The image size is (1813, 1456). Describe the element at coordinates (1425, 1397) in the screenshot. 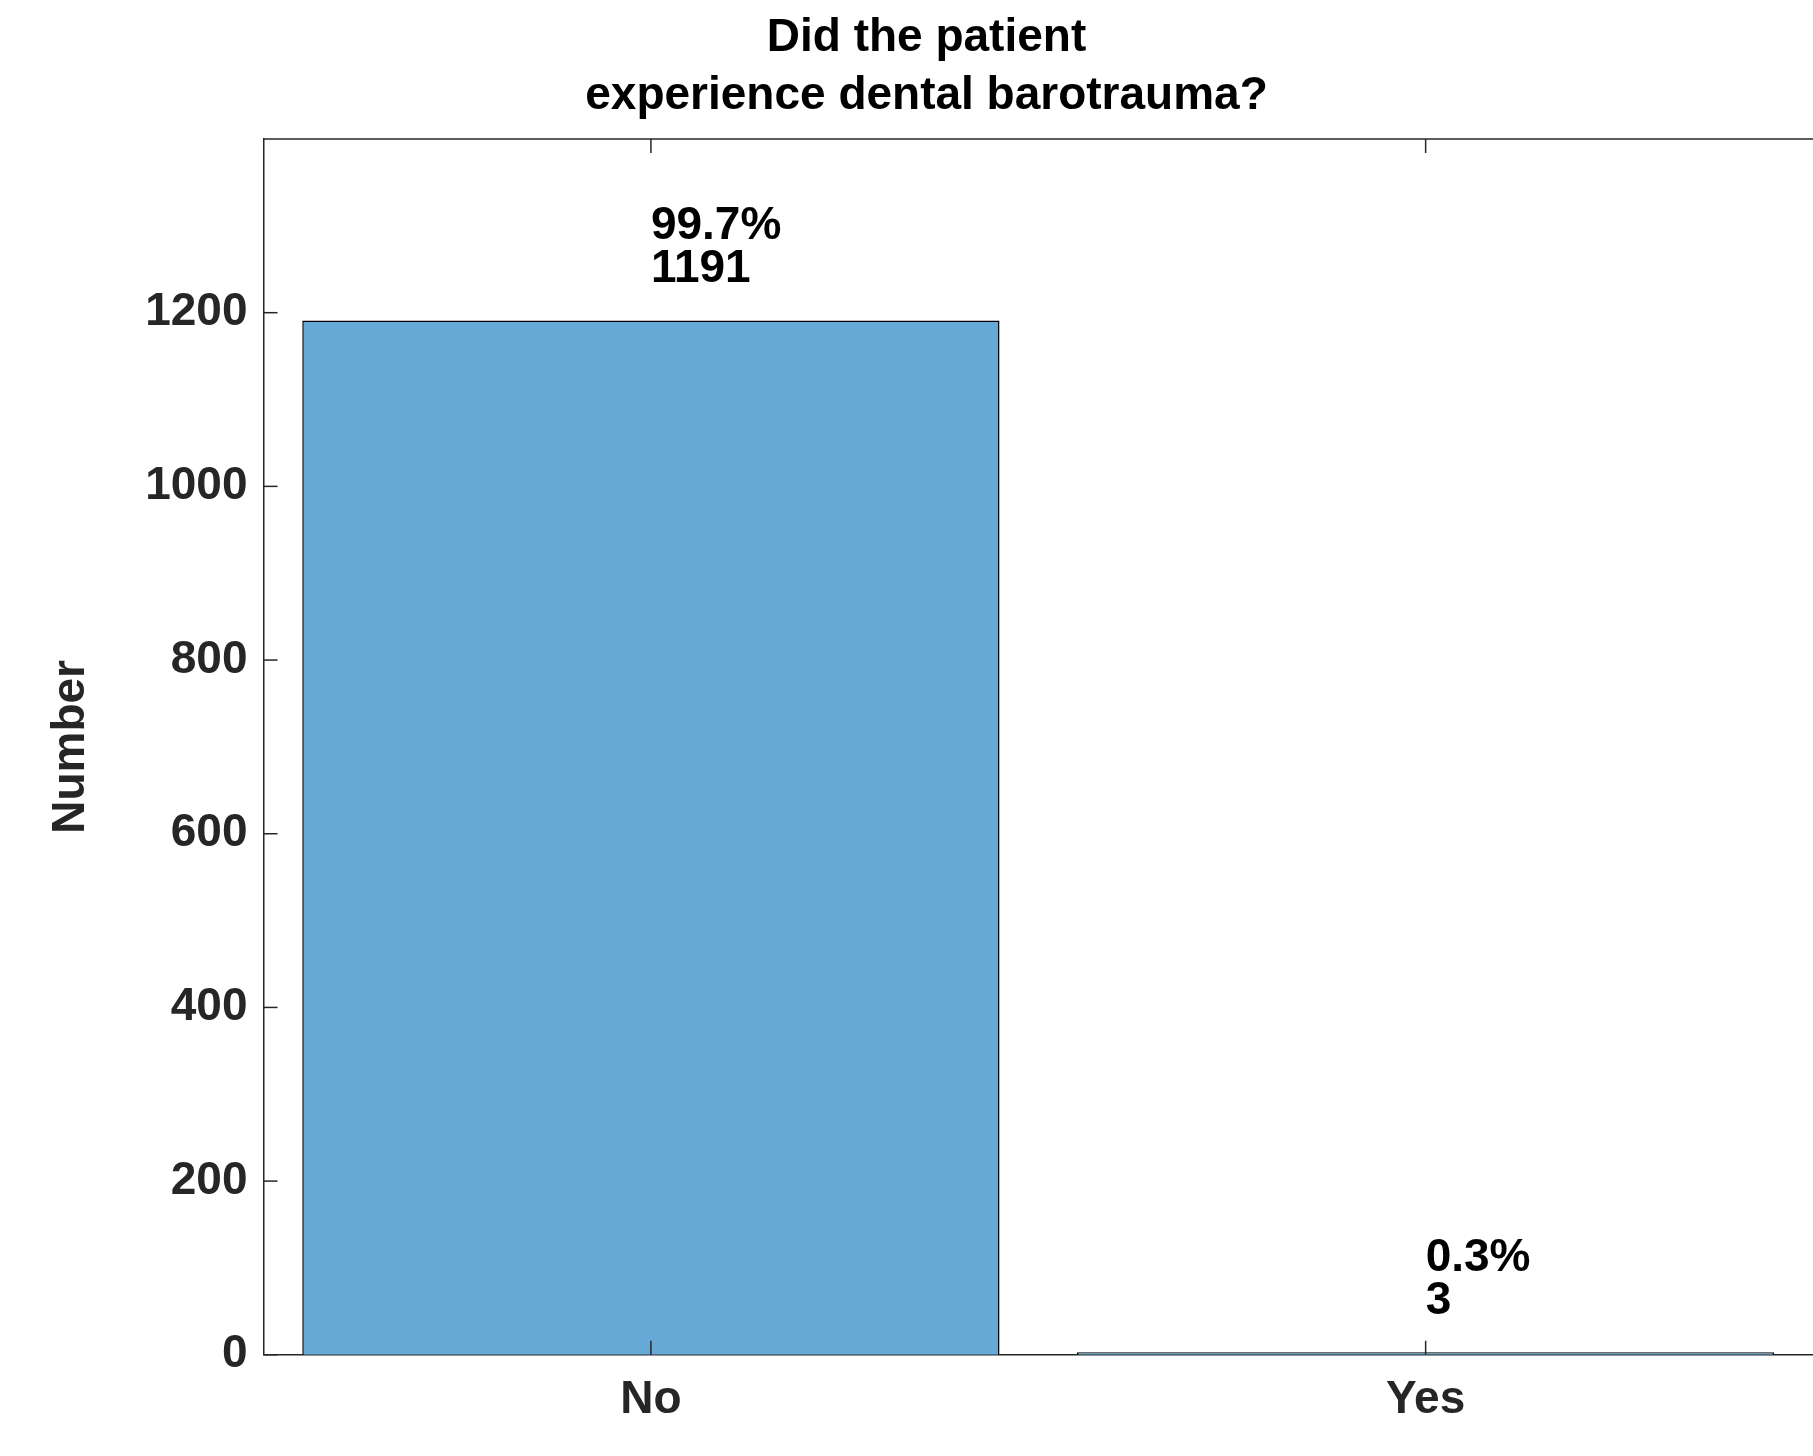

I see `x-tick-label: Yes` at that location.